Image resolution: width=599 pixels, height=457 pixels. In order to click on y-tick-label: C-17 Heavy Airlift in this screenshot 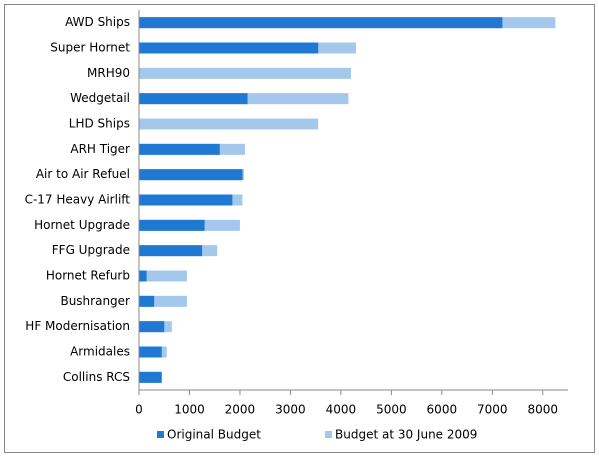, I will do `click(78, 200)`.